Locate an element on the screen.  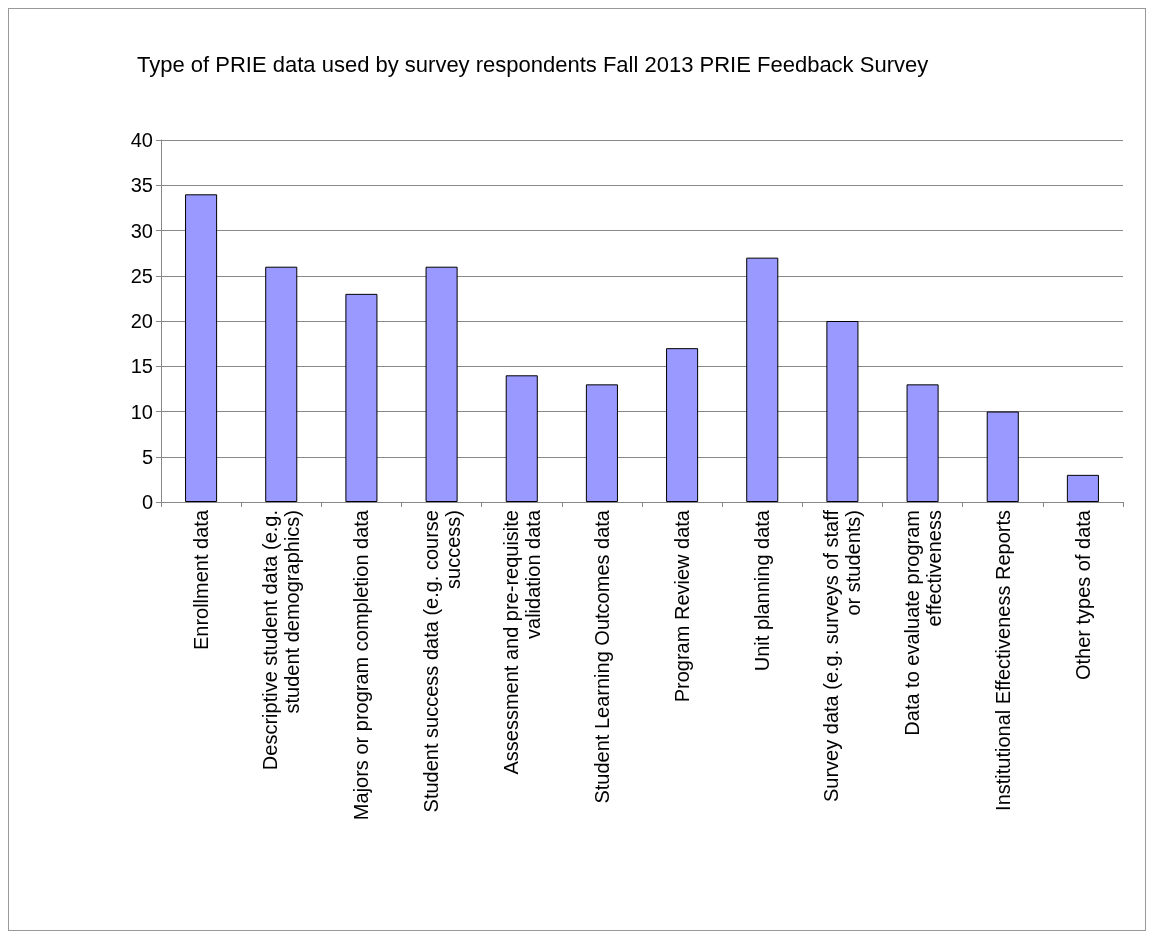
x-tick-label: Student Learning Outcomes data is located at coordinates (601, 656).